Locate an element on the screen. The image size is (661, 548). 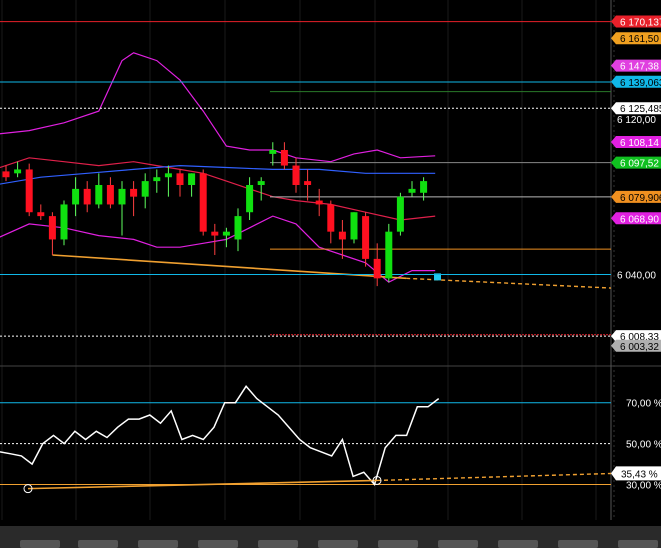
price-tag: 6 108,14 is located at coordinates (636, 142).